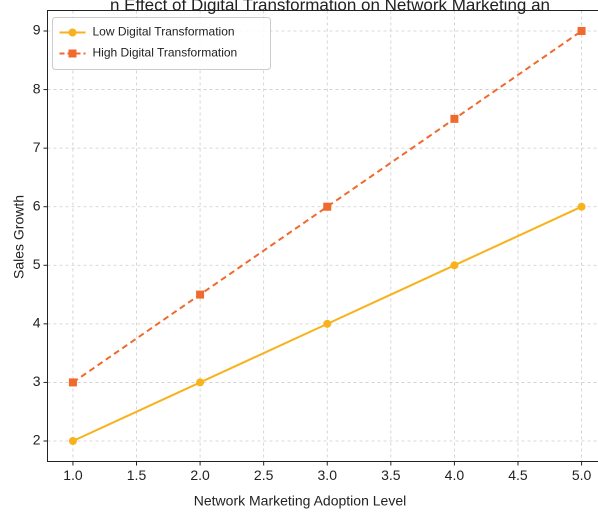 The height and width of the screenshot is (512, 598). Describe the element at coordinates (137, 475) in the screenshot. I see `x-tick-label: 1.5` at that location.